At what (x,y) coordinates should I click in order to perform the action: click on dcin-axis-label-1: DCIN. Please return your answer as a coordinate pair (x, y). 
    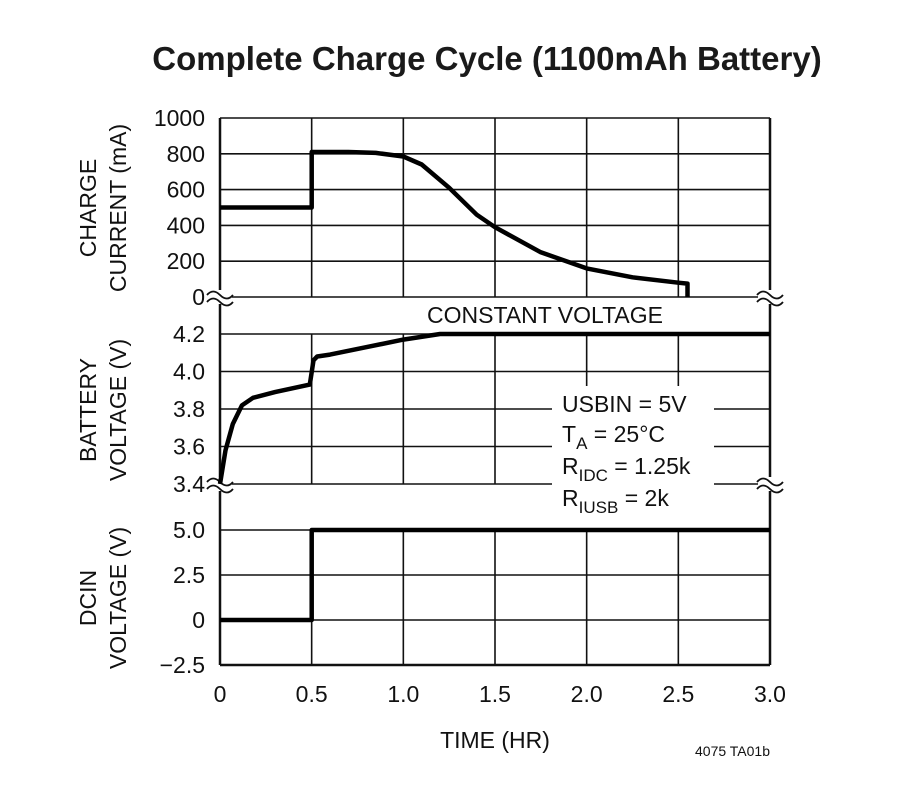
    Looking at the image, I should click on (88, 598).